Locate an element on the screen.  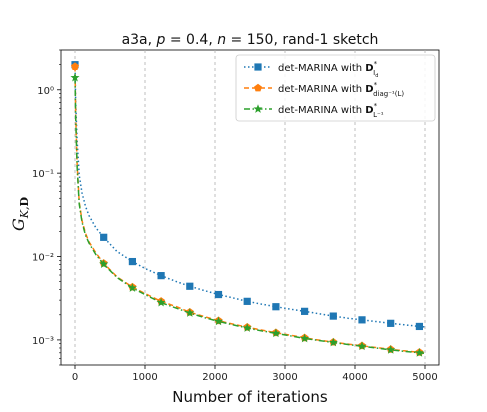
legend-label: det-MARINA with D* diag⁻¹(L) is located at coordinates (341, 89).